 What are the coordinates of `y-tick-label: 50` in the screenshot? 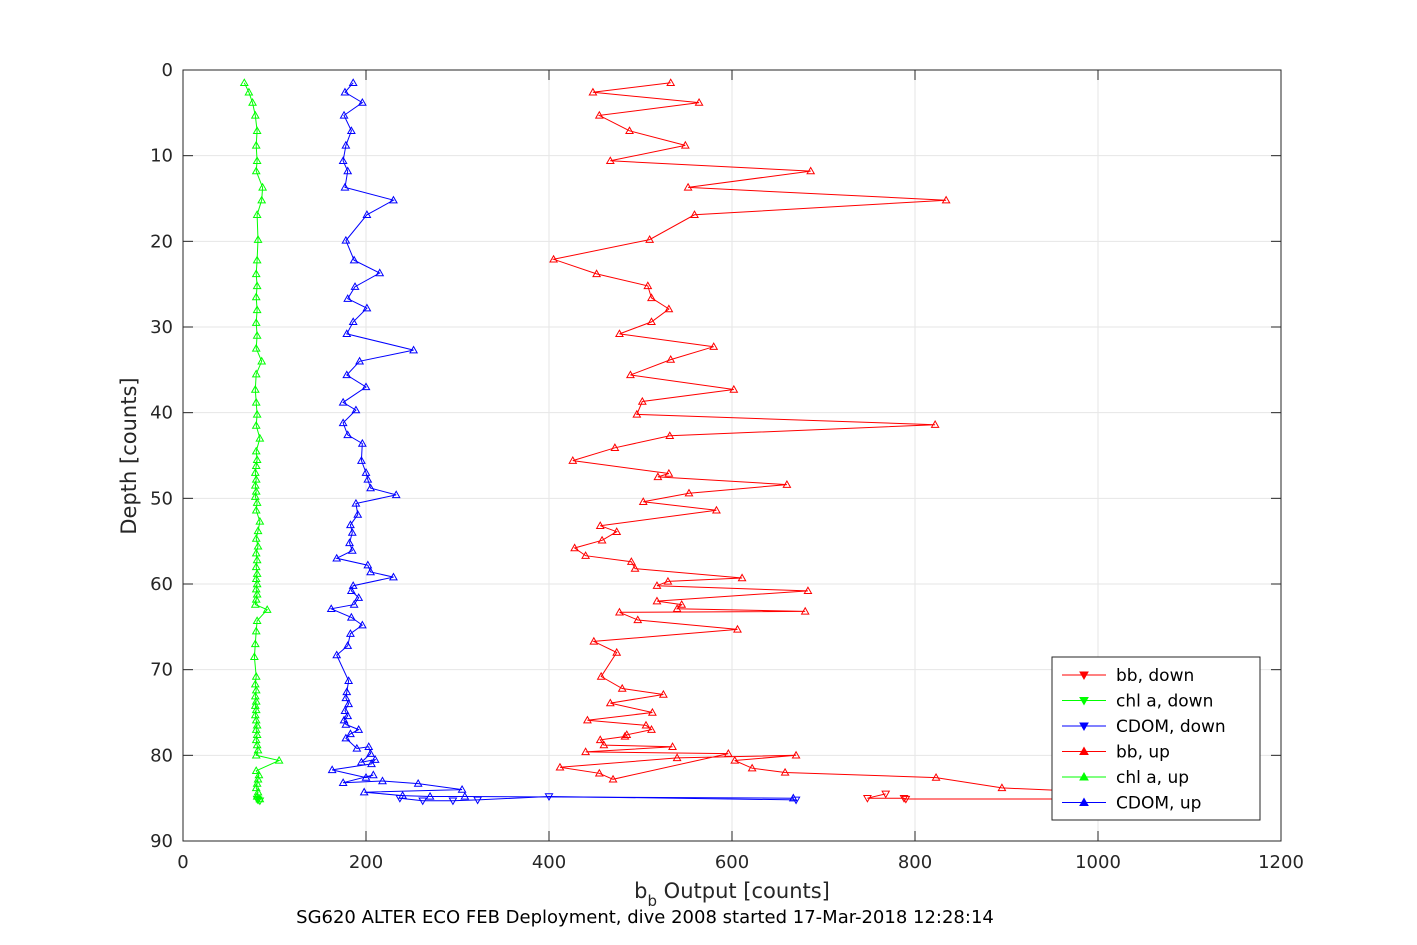 It's located at (161, 498).